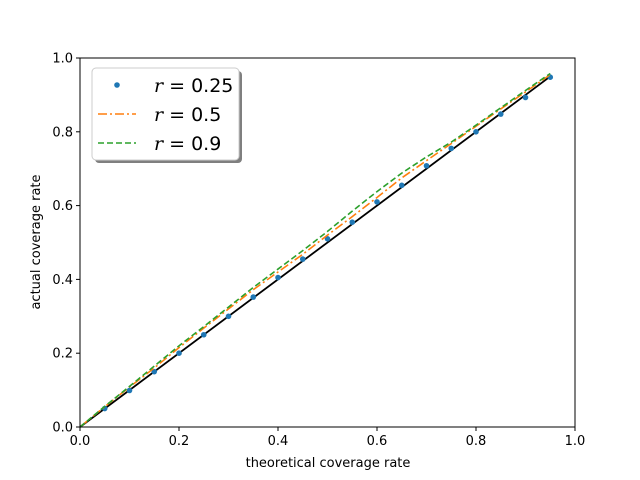  Describe the element at coordinates (476, 441) in the screenshot. I see `x-tick-label: 0.8` at that location.